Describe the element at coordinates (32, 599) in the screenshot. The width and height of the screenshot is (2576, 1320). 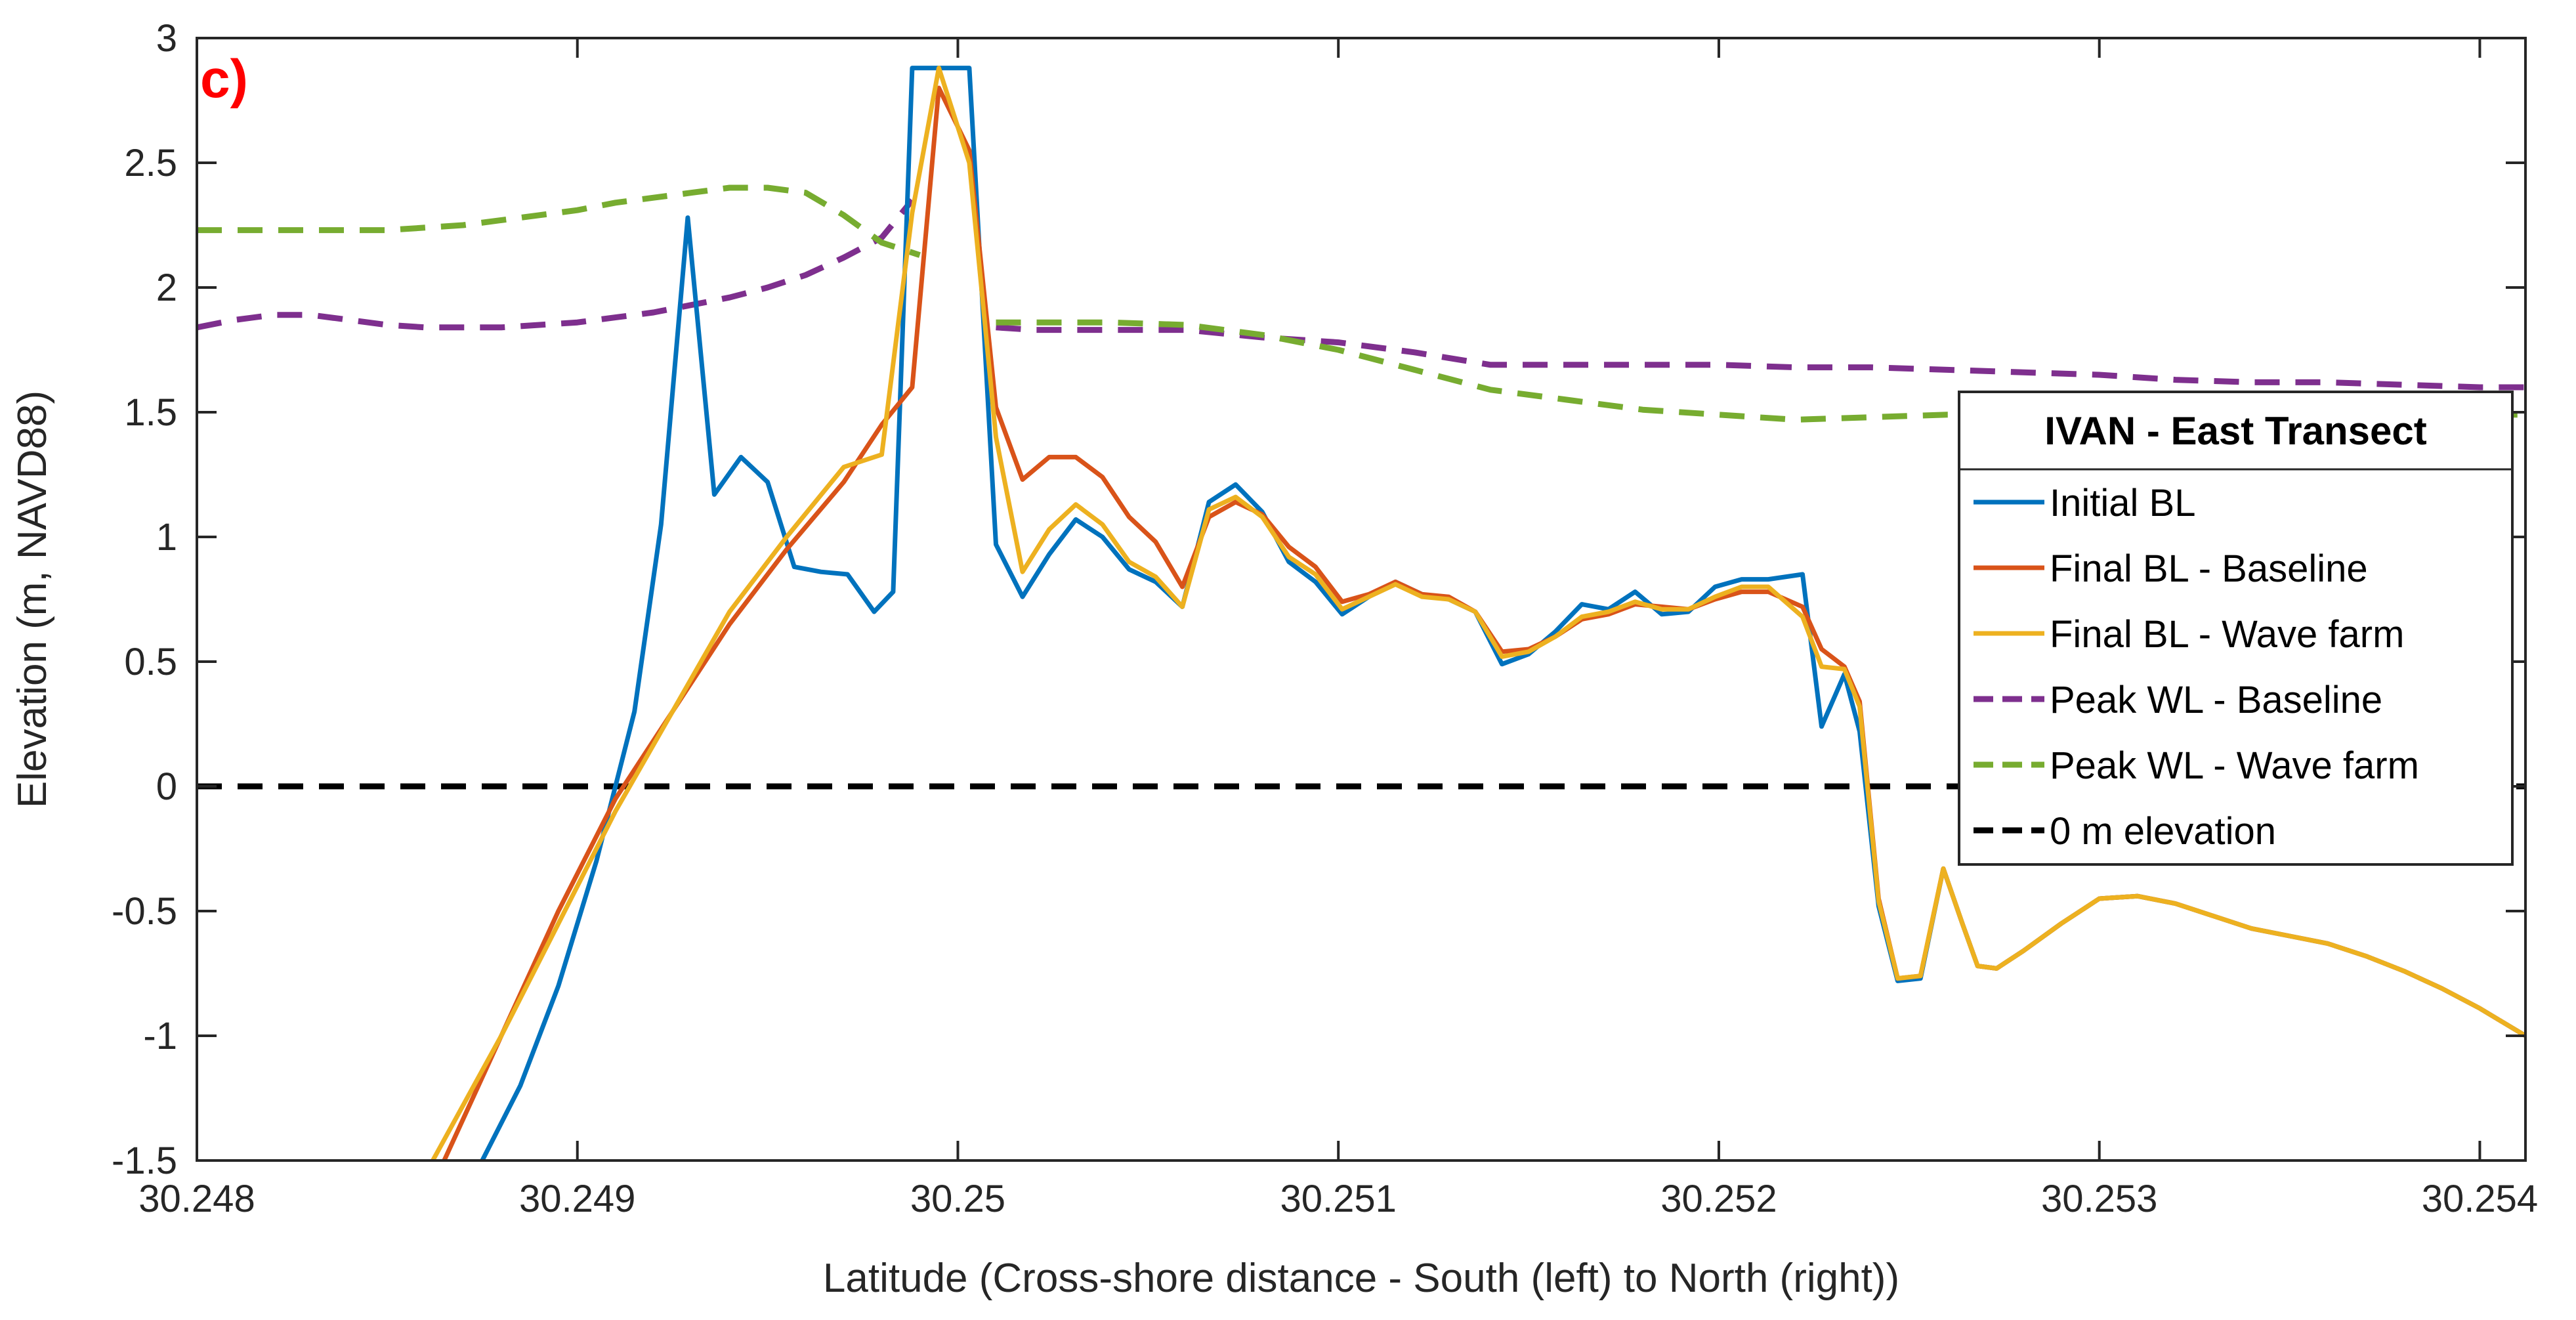
I see `y-axis-label: Elevation (m, NAVD88)` at that location.